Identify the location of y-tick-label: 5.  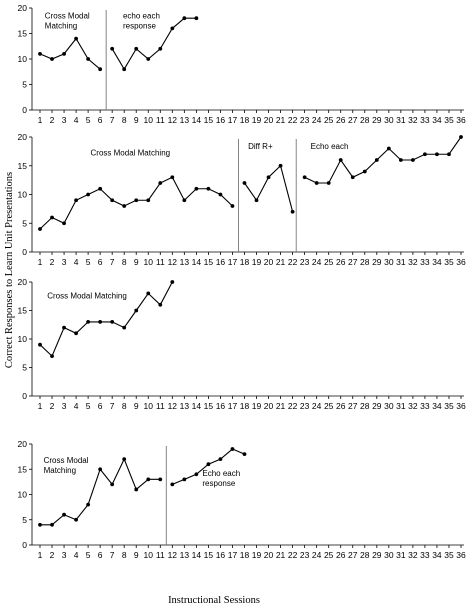
(24, 223).